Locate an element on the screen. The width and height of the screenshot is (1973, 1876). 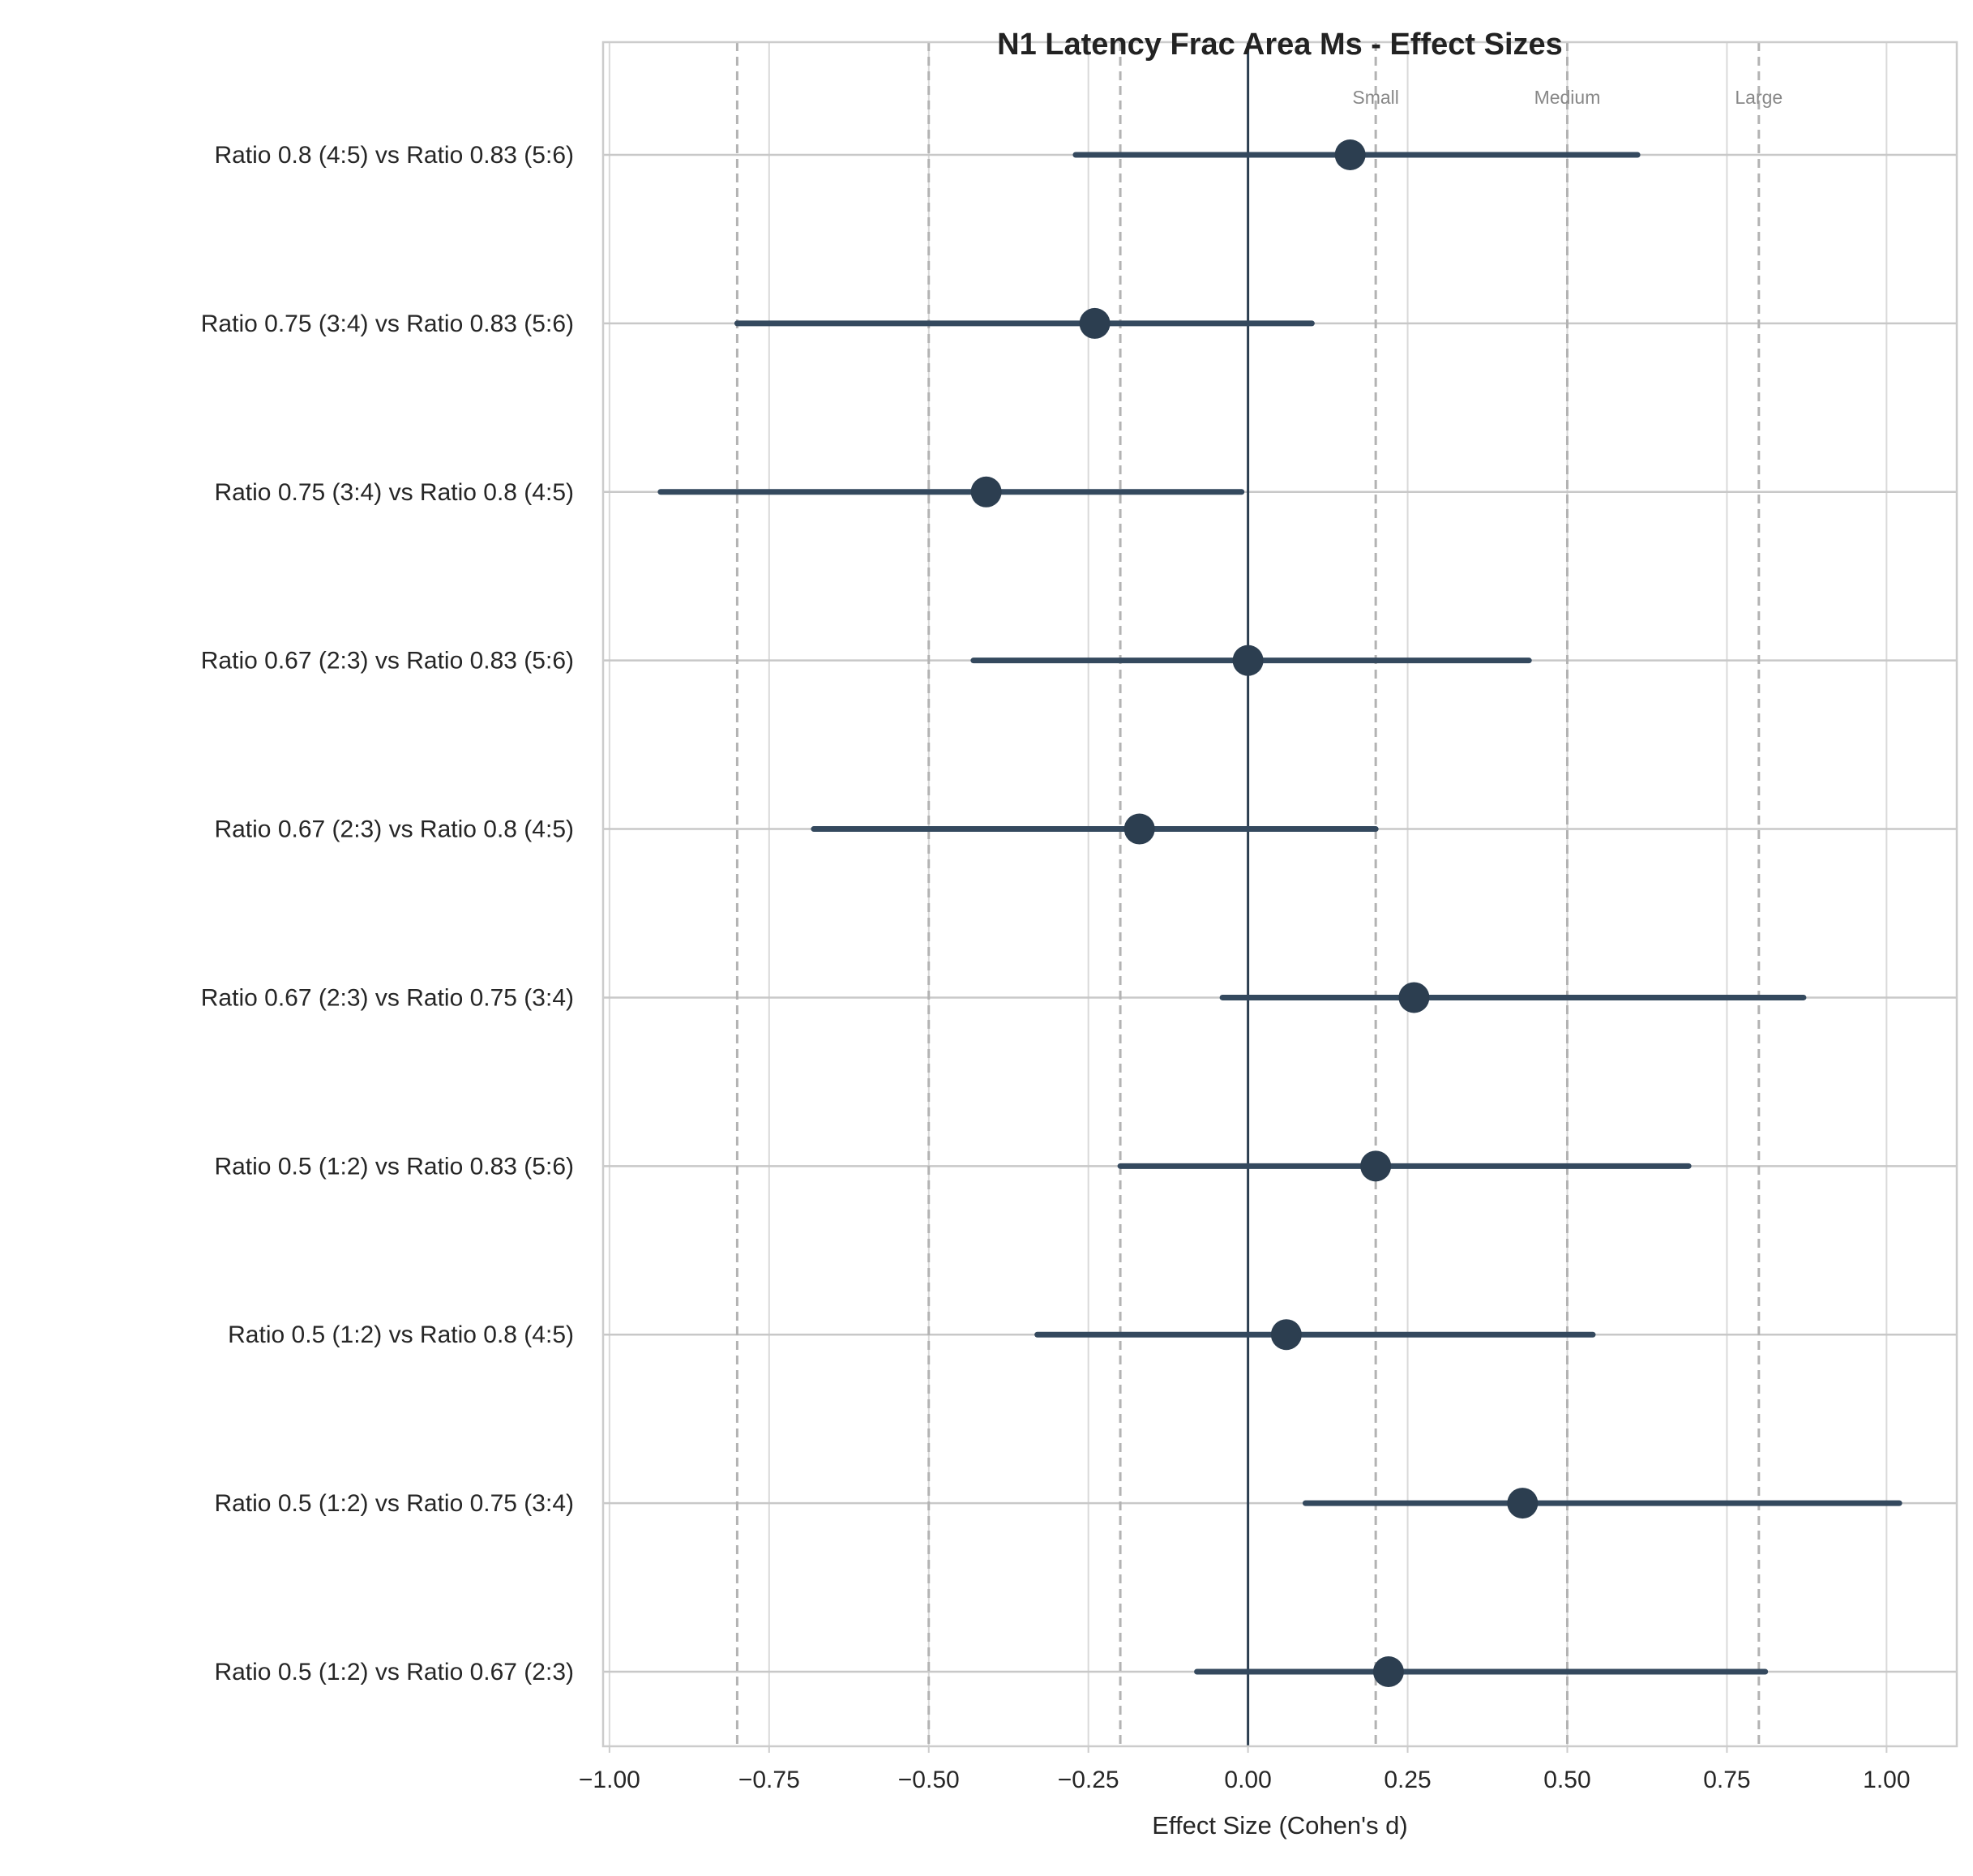
effect-threshold-label: Large is located at coordinates (1759, 97).